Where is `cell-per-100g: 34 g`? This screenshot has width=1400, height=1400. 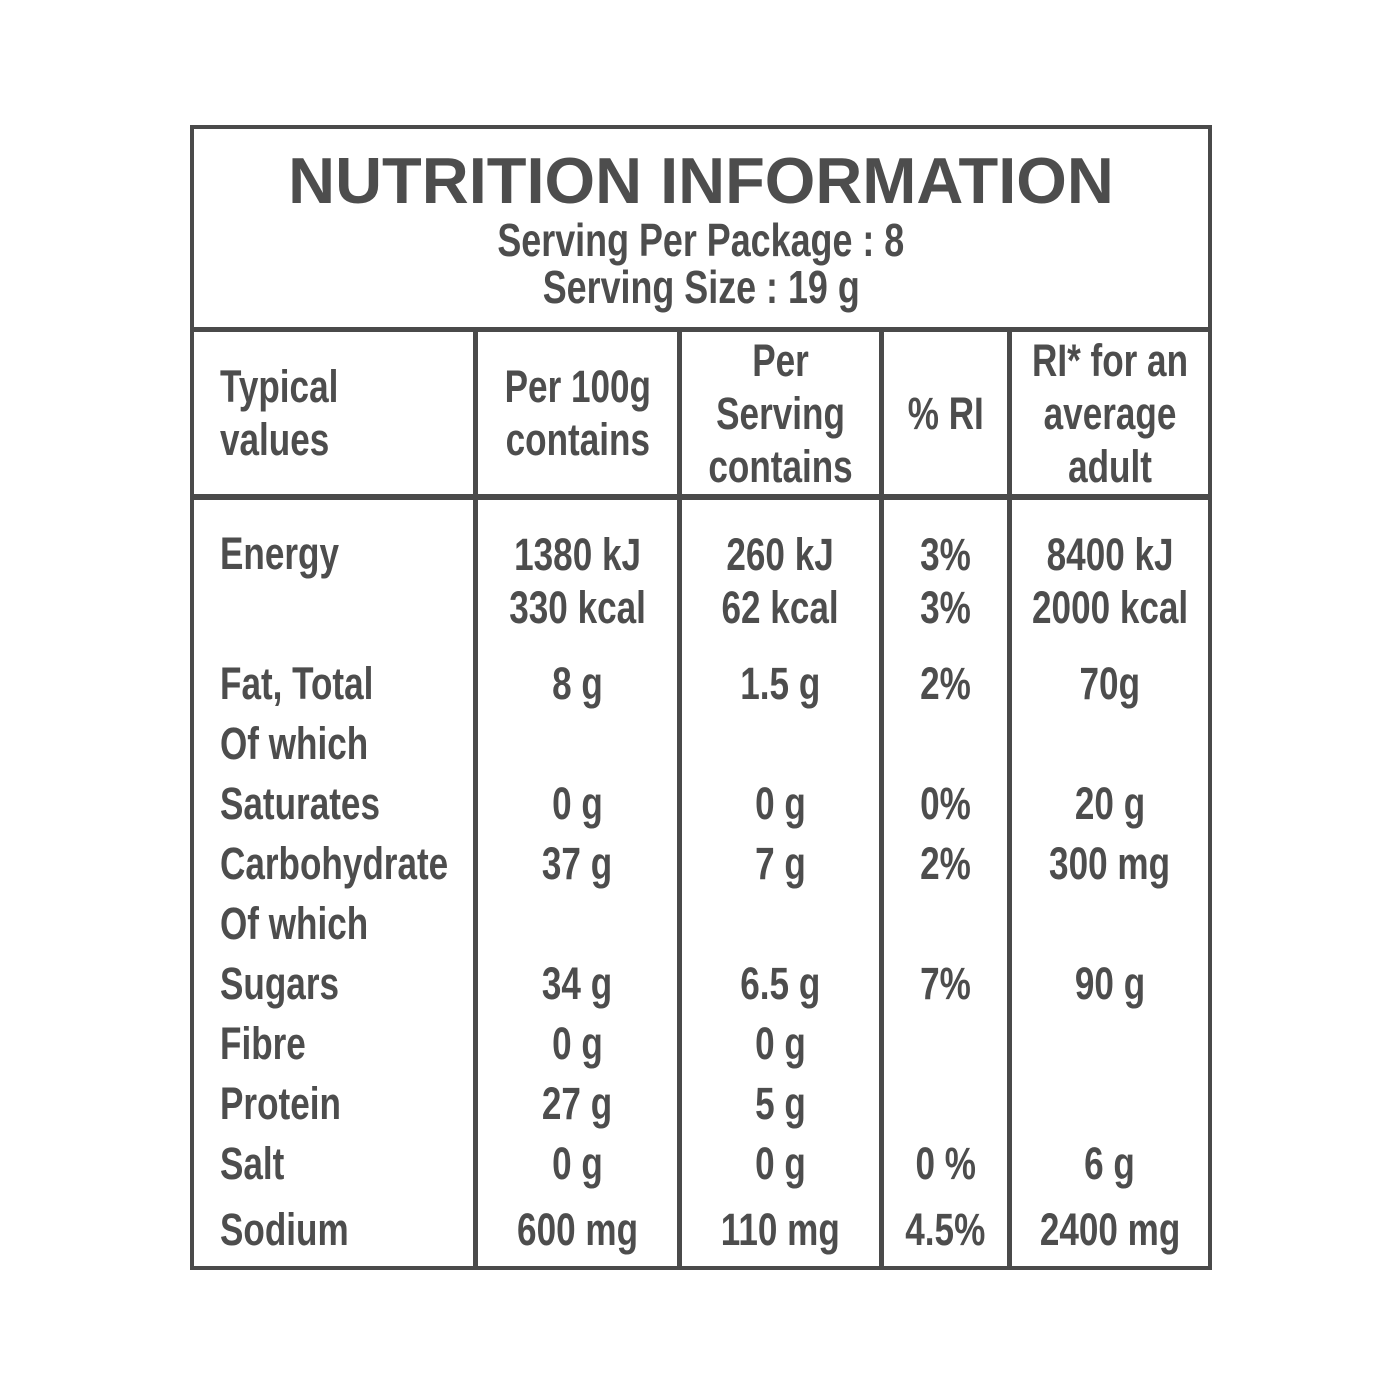
cell-per-100g: 34 g is located at coordinates (580, 984).